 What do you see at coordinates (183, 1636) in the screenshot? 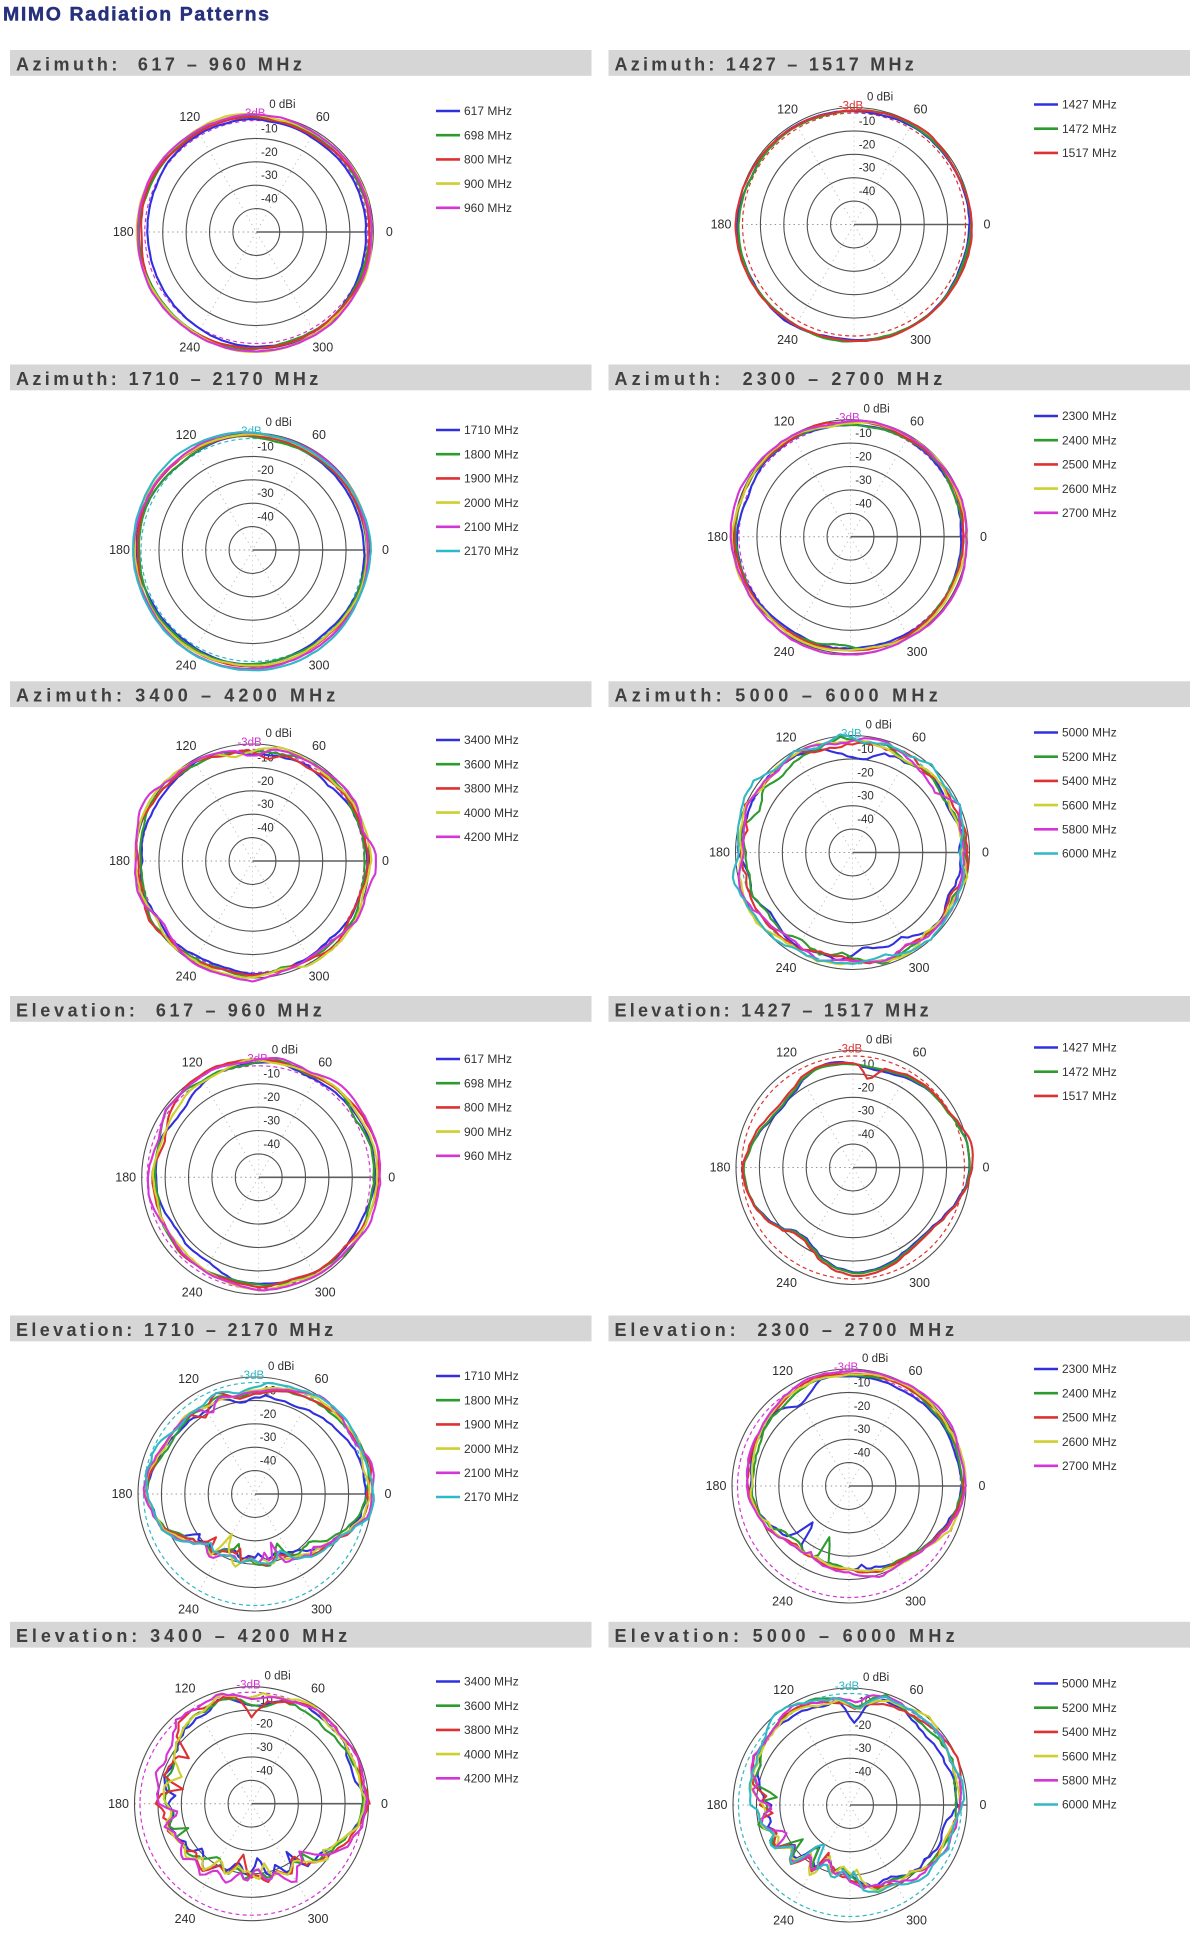
I see `svg-text: Elevation: 3400 – 4200 MHz` at bounding box center [183, 1636].